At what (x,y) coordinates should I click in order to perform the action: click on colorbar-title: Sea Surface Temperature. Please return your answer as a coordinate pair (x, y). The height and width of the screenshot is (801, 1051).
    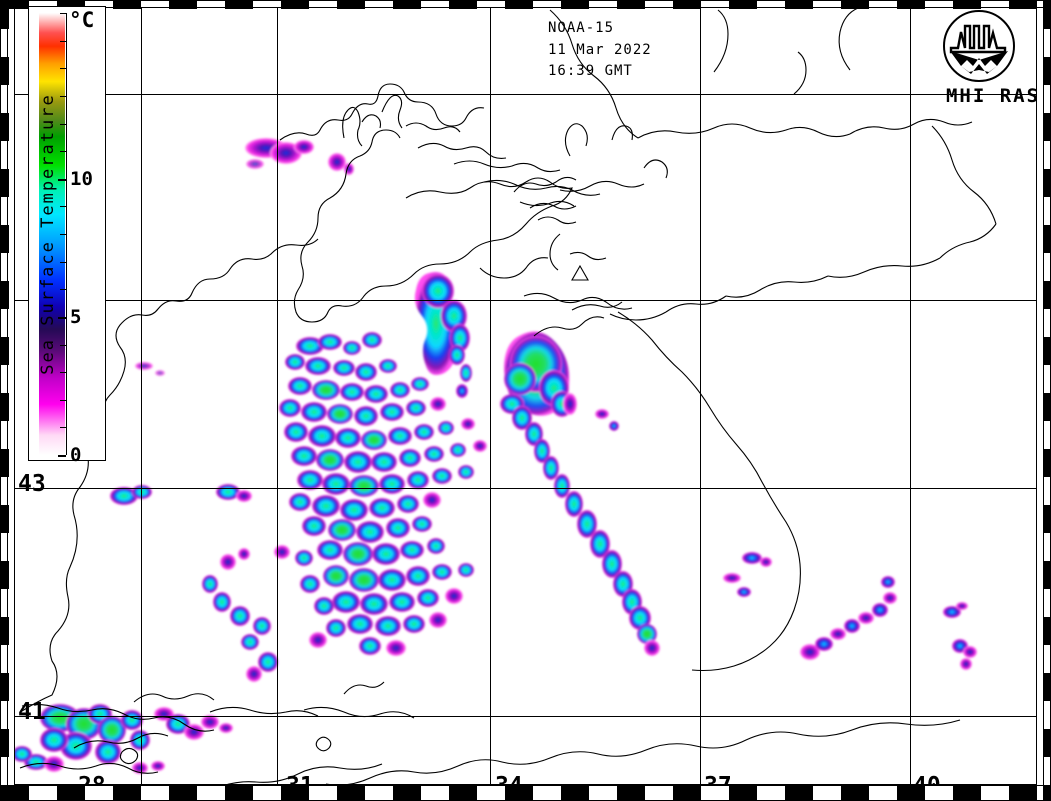
    Looking at the image, I should click on (48, 234).